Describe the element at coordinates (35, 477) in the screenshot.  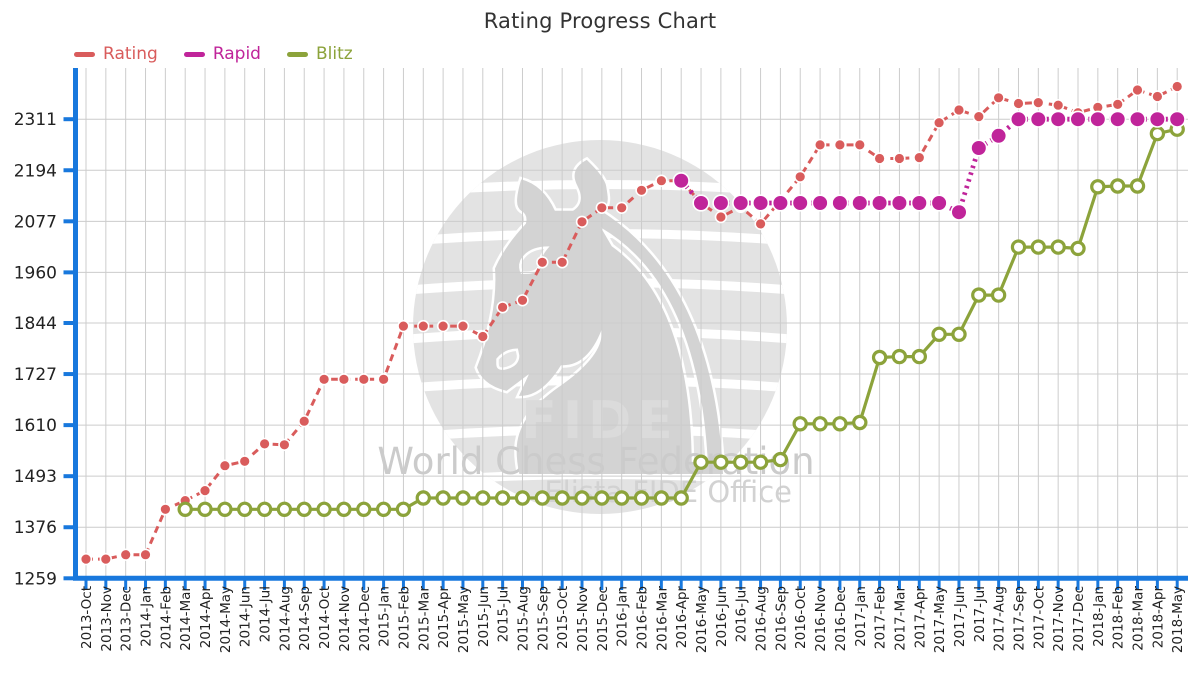
I see `y-tick-label: 1493` at that location.